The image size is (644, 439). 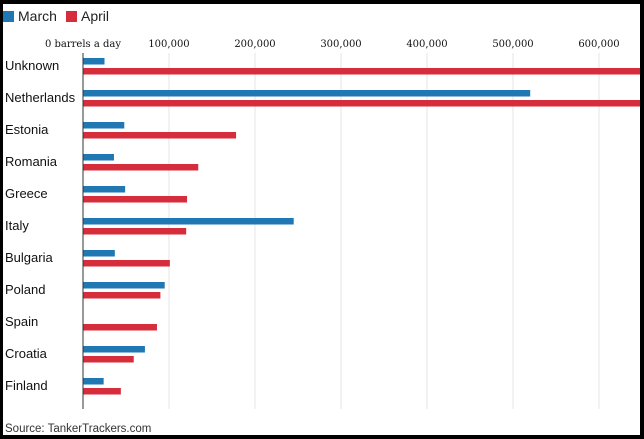 I want to click on category-label-romania: Romania, so click(x=31, y=161).